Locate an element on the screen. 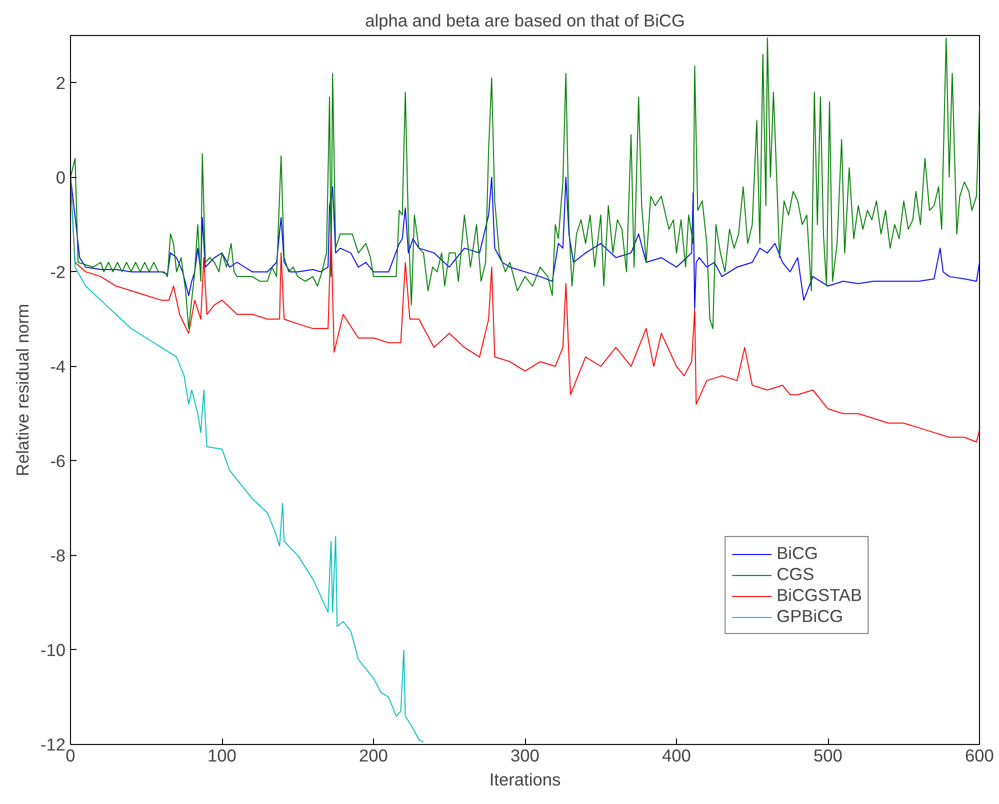 The width and height of the screenshot is (999, 804). x-tick-label: 600 is located at coordinates (979, 756).